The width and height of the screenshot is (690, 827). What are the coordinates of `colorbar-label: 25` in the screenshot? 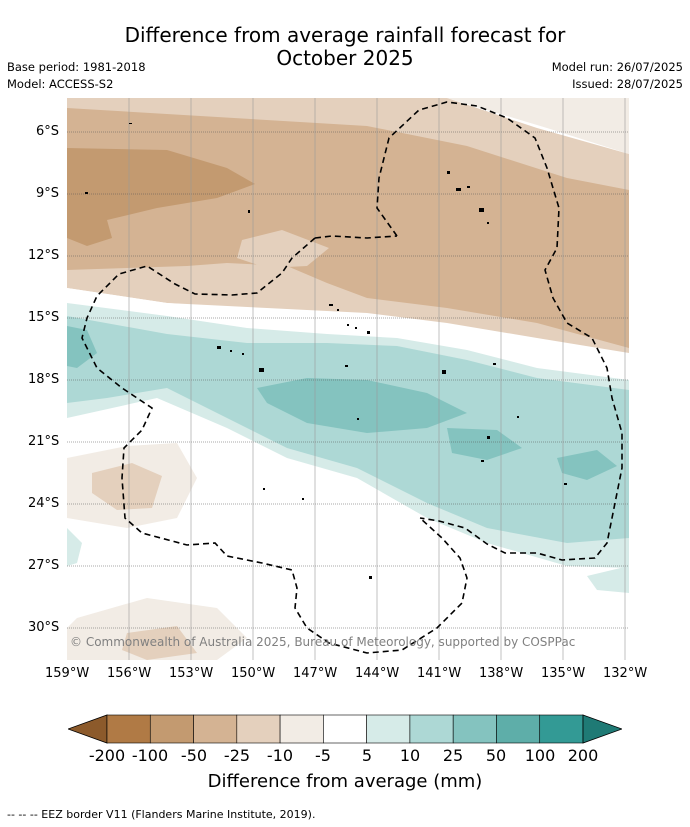 It's located at (453, 755).